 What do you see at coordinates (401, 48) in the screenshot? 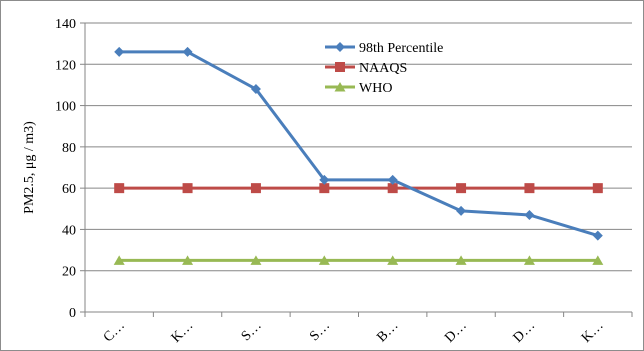
I see `legend-label: 98th Percentile` at bounding box center [401, 48].